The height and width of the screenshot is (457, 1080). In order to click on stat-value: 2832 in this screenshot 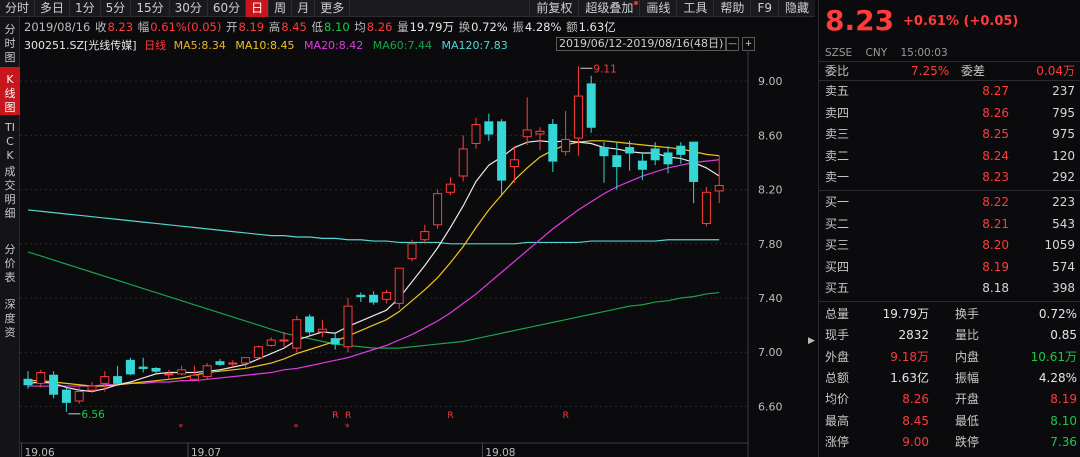, I will do `click(913, 335)`.